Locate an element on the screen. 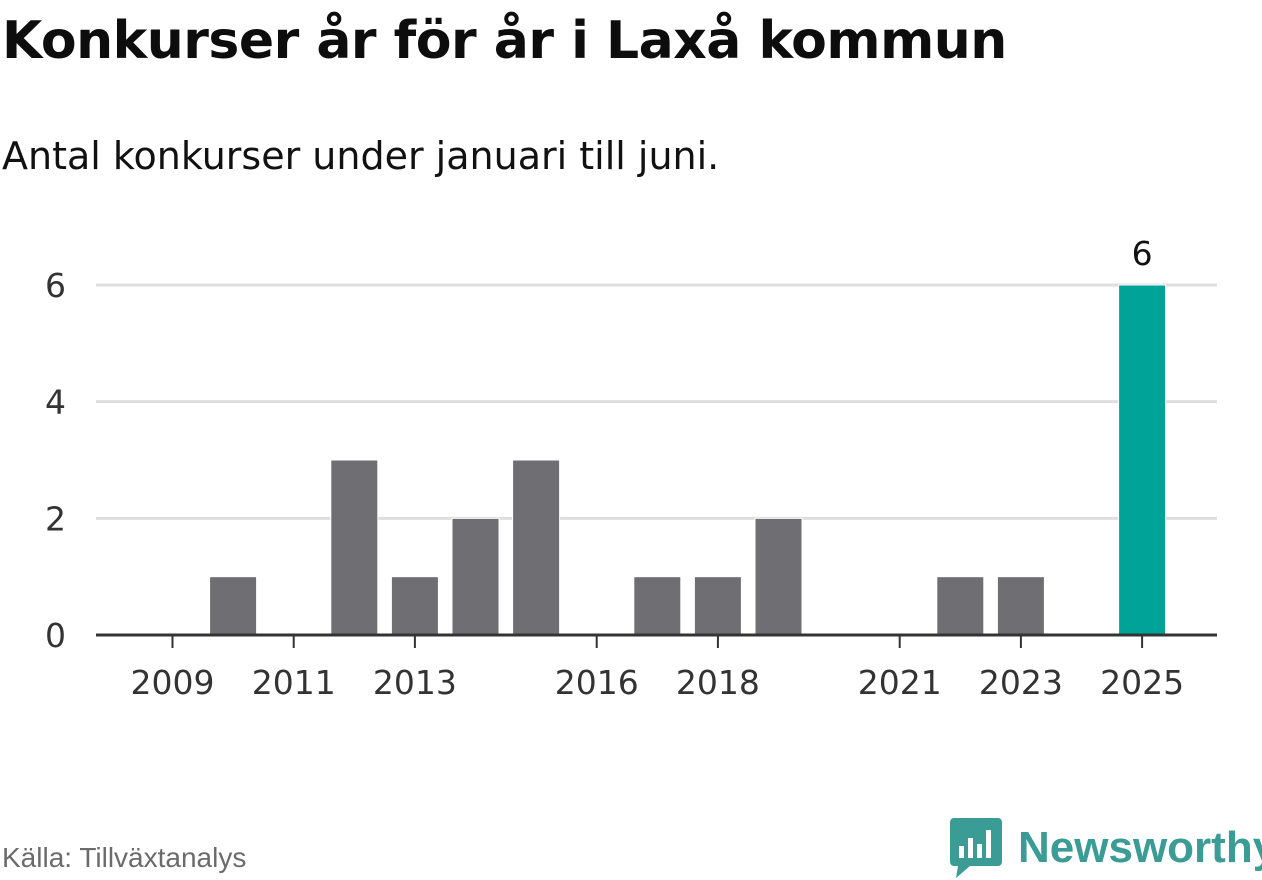  x-tick-label: 2013 is located at coordinates (415, 682).